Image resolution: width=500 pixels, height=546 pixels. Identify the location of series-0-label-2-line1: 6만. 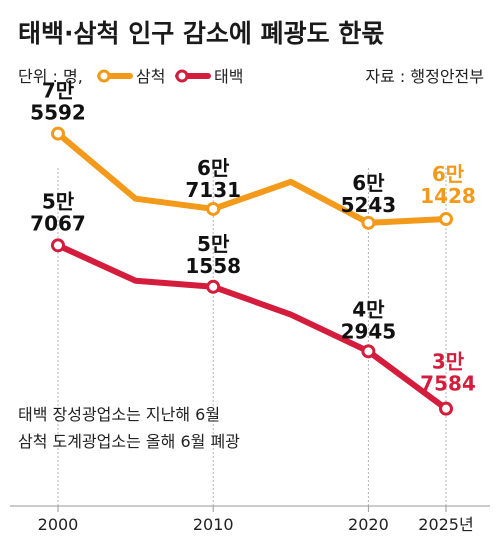
(368, 183).